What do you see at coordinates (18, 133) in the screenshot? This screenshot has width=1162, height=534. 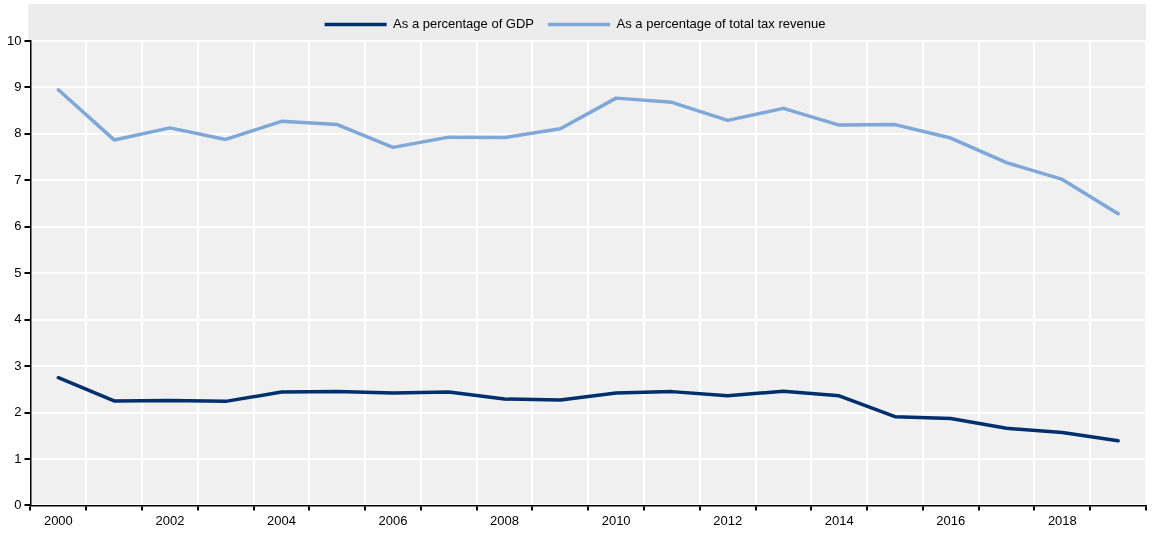 I see `y-tick-label: 8` at bounding box center [18, 133].